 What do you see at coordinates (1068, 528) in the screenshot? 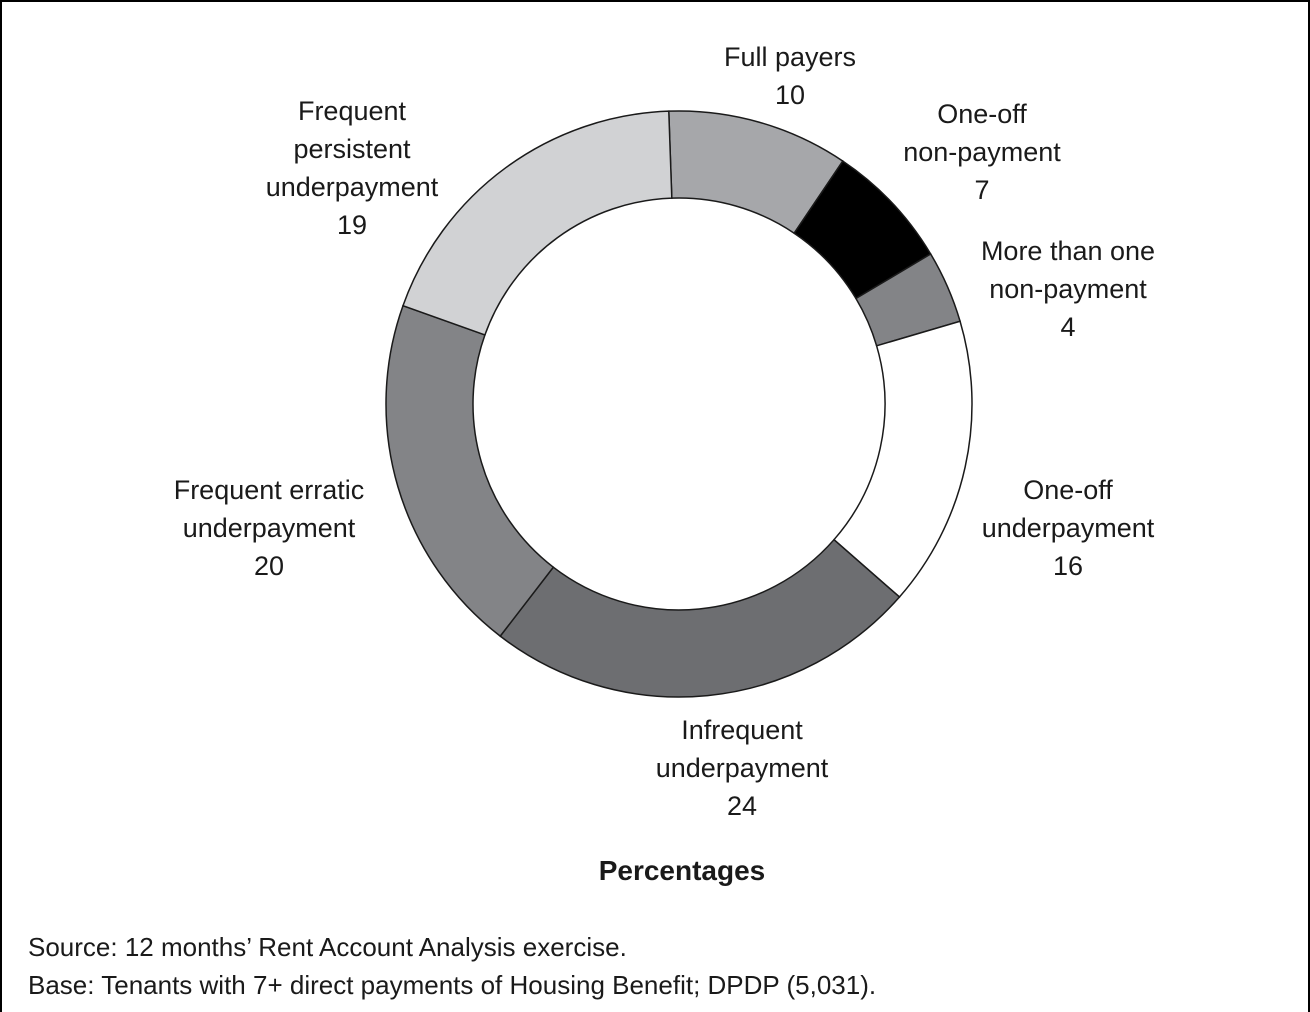
I see `slice-label-3: One-off underpayment 16` at bounding box center [1068, 528].